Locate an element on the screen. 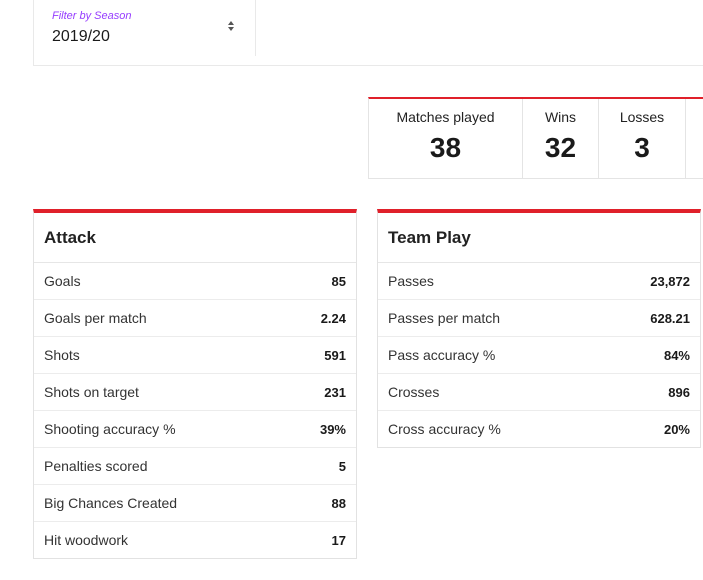 Image resolution: width=703 pixels, height=580 pixels. season-summary: Matches played 38 Wins 32 Losses 3 is located at coordinates (535, 138).